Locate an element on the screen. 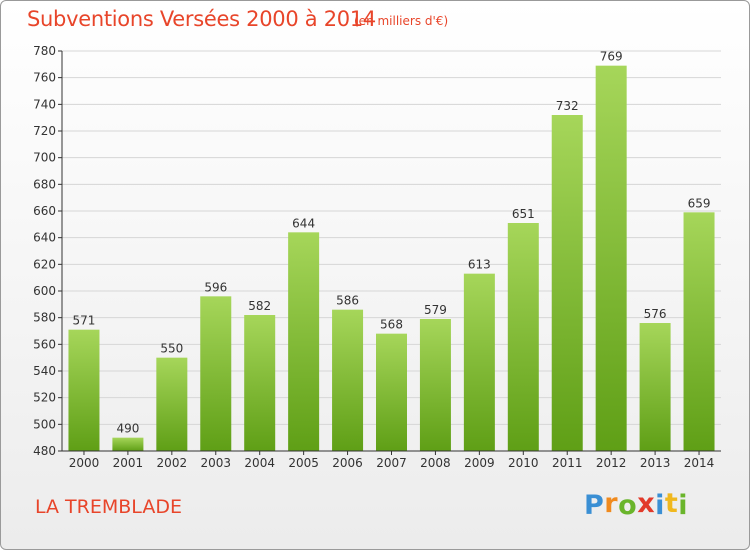  data-label-2011: 732 is located at coordinates (567, 106).